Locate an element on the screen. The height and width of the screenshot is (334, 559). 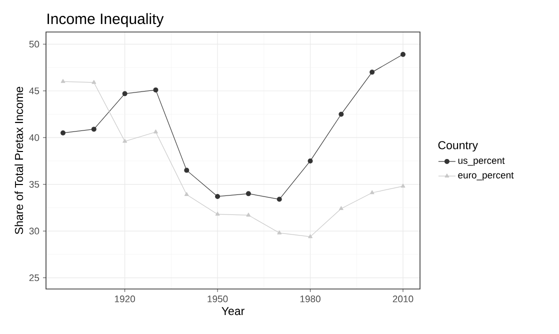
x-axis-title: Year is located at coordinates (233, 311).